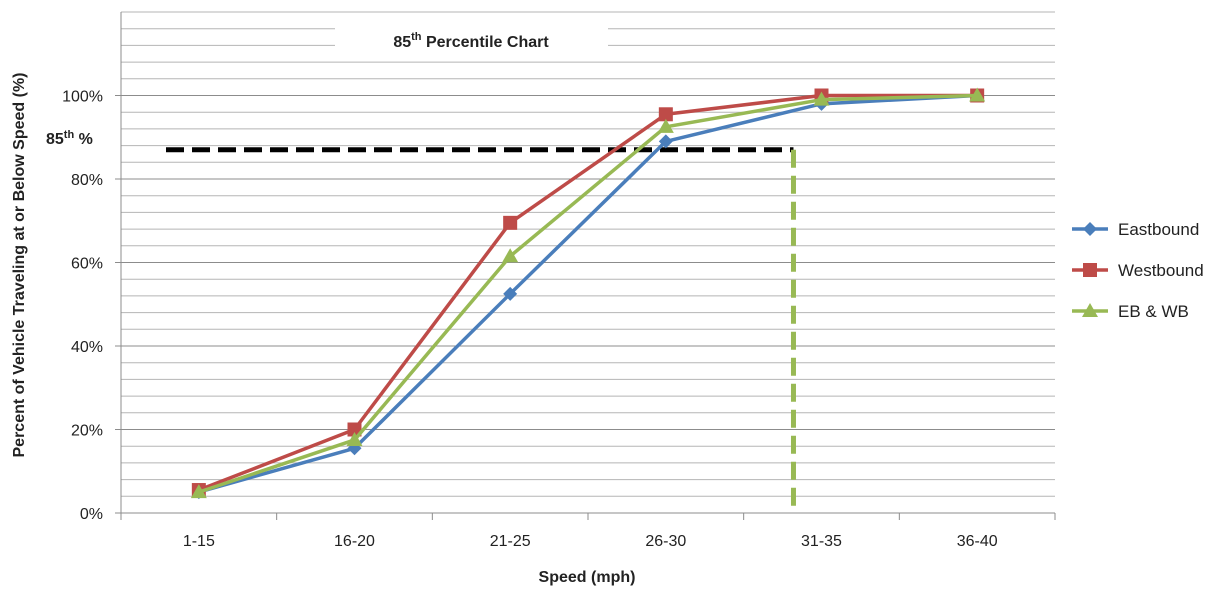  Describe the element at coordinates (665, 541) in the screenshot. I see `x-tick-label: 26-30` at that location.